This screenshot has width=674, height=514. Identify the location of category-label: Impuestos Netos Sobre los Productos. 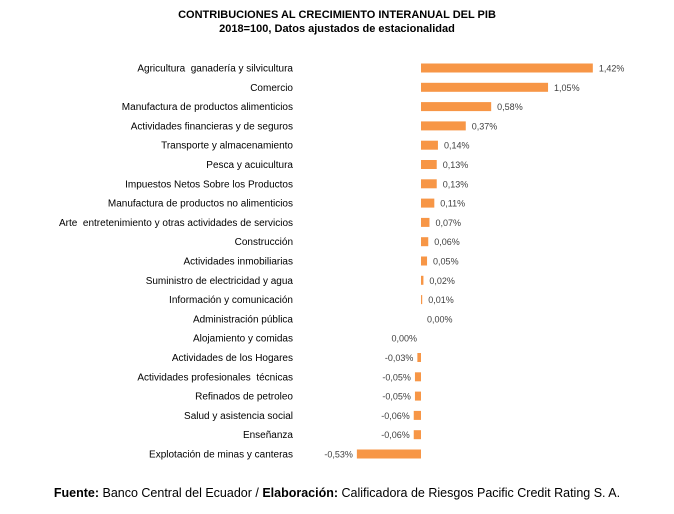
(209, 184).